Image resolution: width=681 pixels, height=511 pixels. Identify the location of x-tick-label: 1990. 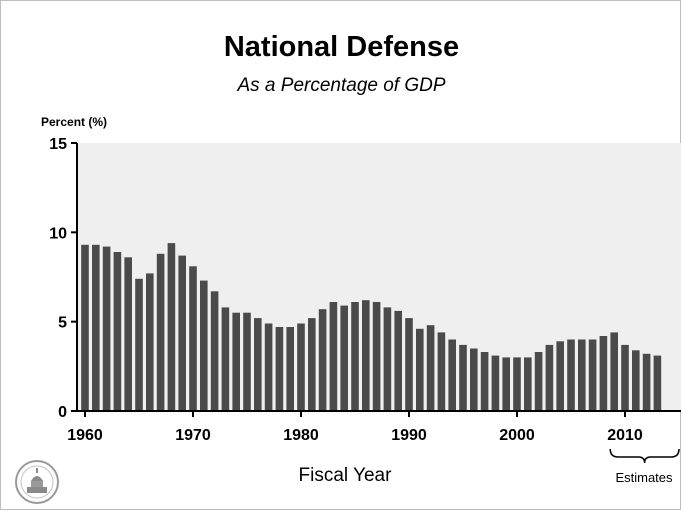
(409, 435).